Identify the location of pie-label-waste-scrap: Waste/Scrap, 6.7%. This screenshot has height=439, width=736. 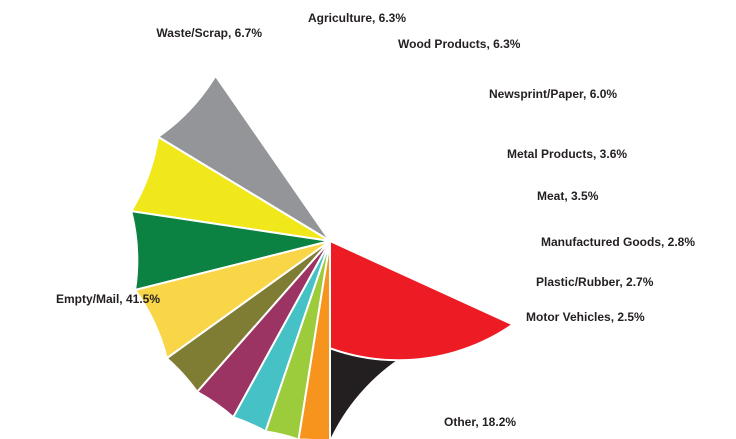
(209, 33).